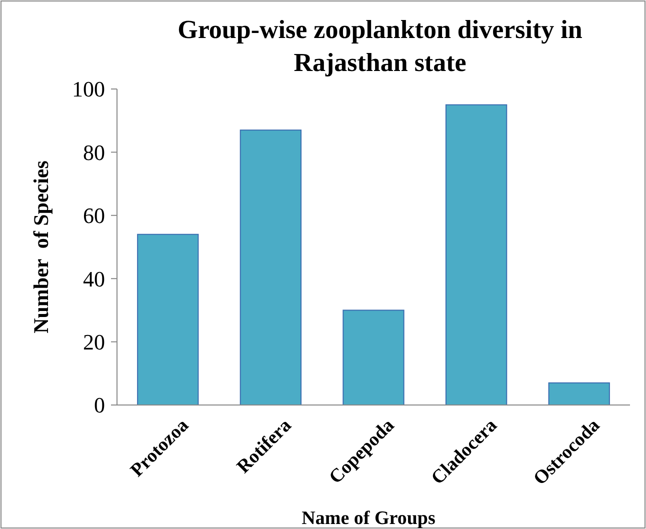 This screenshot has width=646, height=529. What do you see at coordinates (41, 247) in the screenshot?
I see `y-axis-title: Number of Species` at bounding box center [41, 247].